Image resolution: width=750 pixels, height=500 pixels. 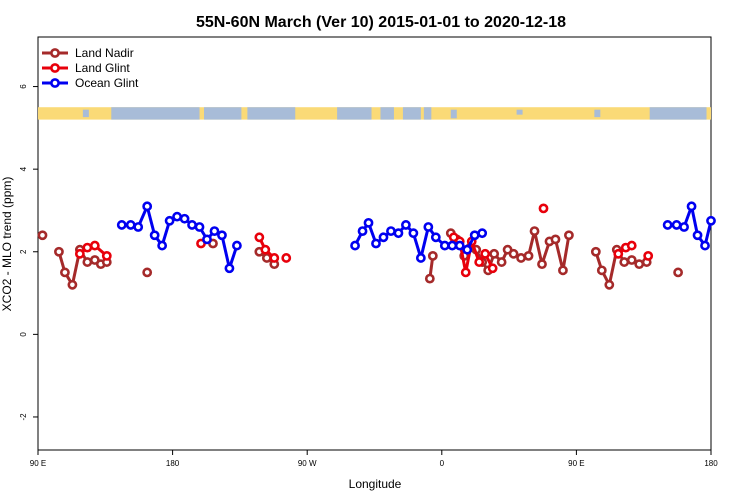 I want to click on x-axis-ticks: 90 E 180 90 W 0 90 E 180, so click(x=374, y=459).